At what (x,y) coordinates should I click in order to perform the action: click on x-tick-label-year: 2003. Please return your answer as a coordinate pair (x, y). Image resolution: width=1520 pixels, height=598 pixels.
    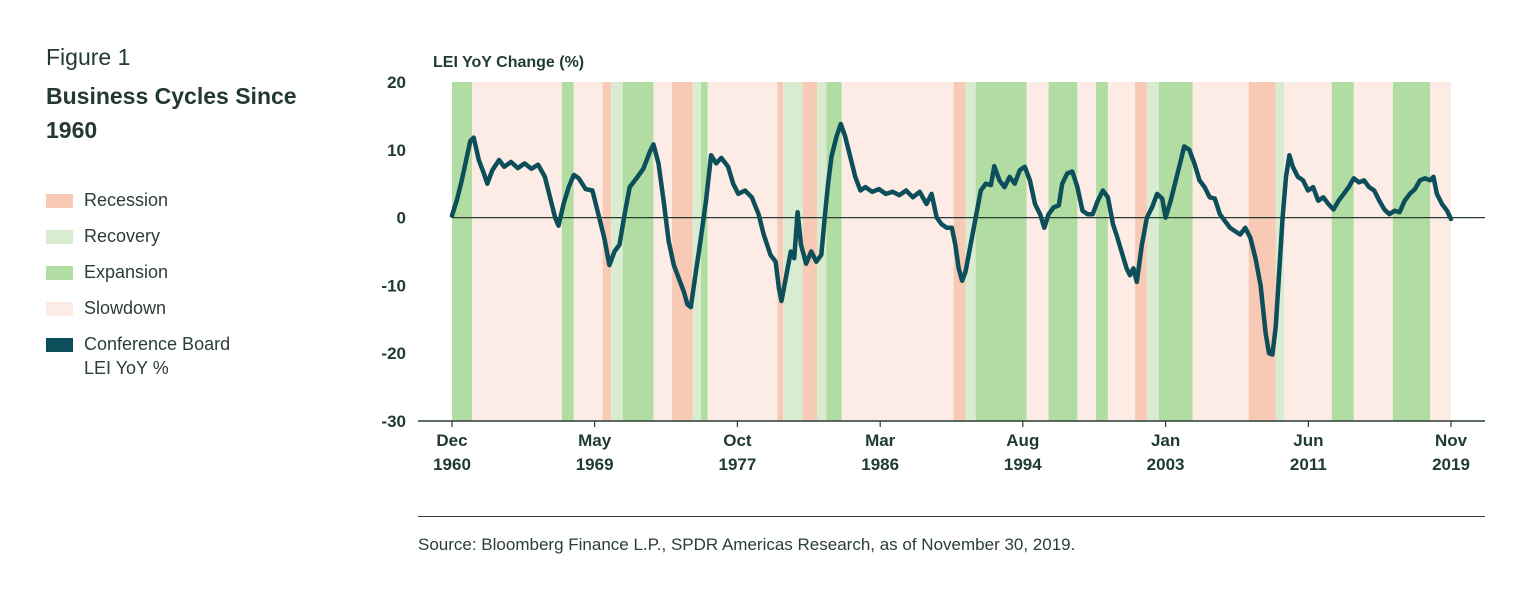
    Looking at the image, I should click on (1166, 464).